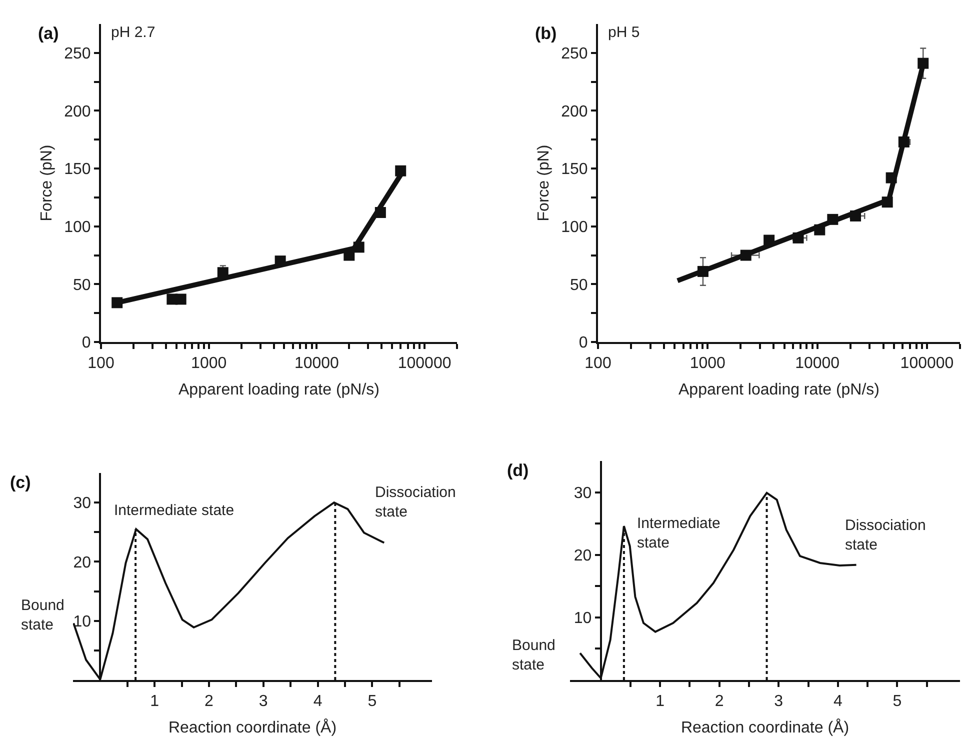  I want to click on chart-subtitle: pH 2.7, so click(133, 32).